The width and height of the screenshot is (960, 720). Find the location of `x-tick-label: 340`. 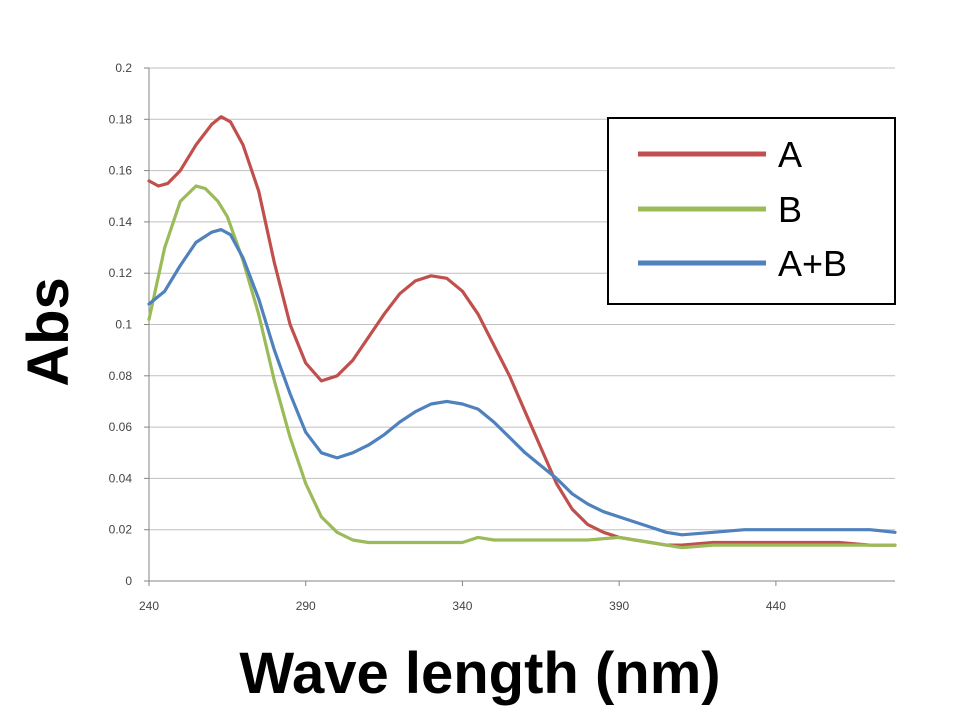

x-tick-label: 340 is located at coordinates (462, 606).